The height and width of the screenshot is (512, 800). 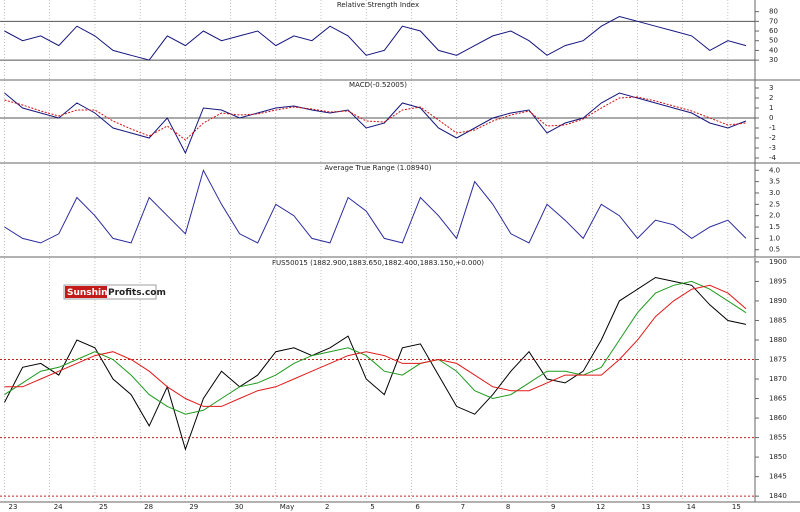 What do you see at coordinates (778, 379) in the screenshot?
I see `y-tick-label: 1870` at bounding box center [778, 379].